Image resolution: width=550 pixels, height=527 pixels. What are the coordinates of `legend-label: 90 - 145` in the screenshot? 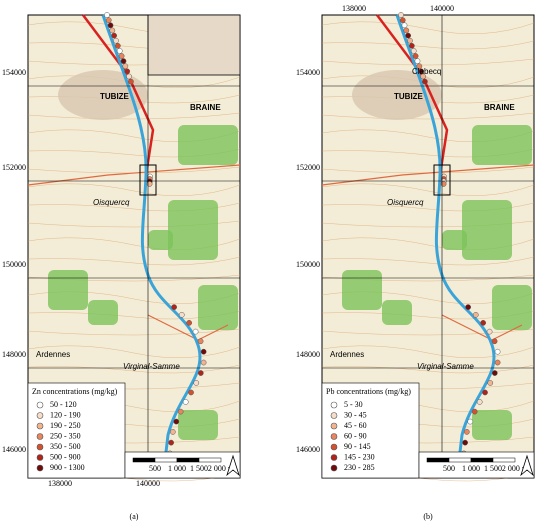 It's located at (357, 446).